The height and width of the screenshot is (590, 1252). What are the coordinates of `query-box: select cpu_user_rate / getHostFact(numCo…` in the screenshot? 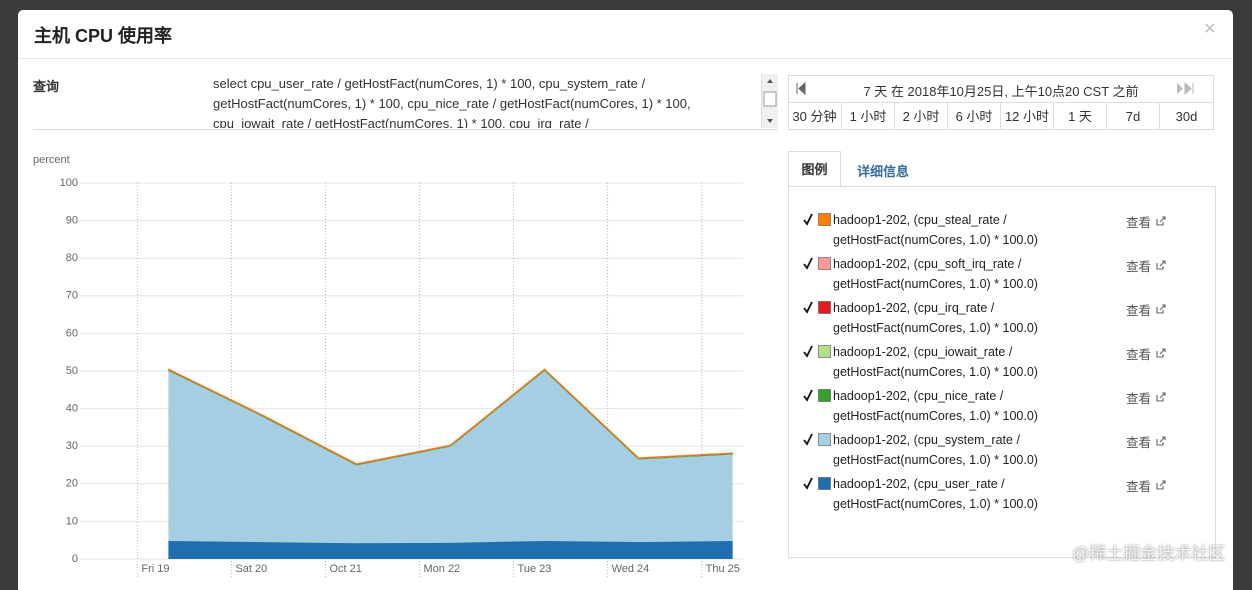 It's located at (490, 100).